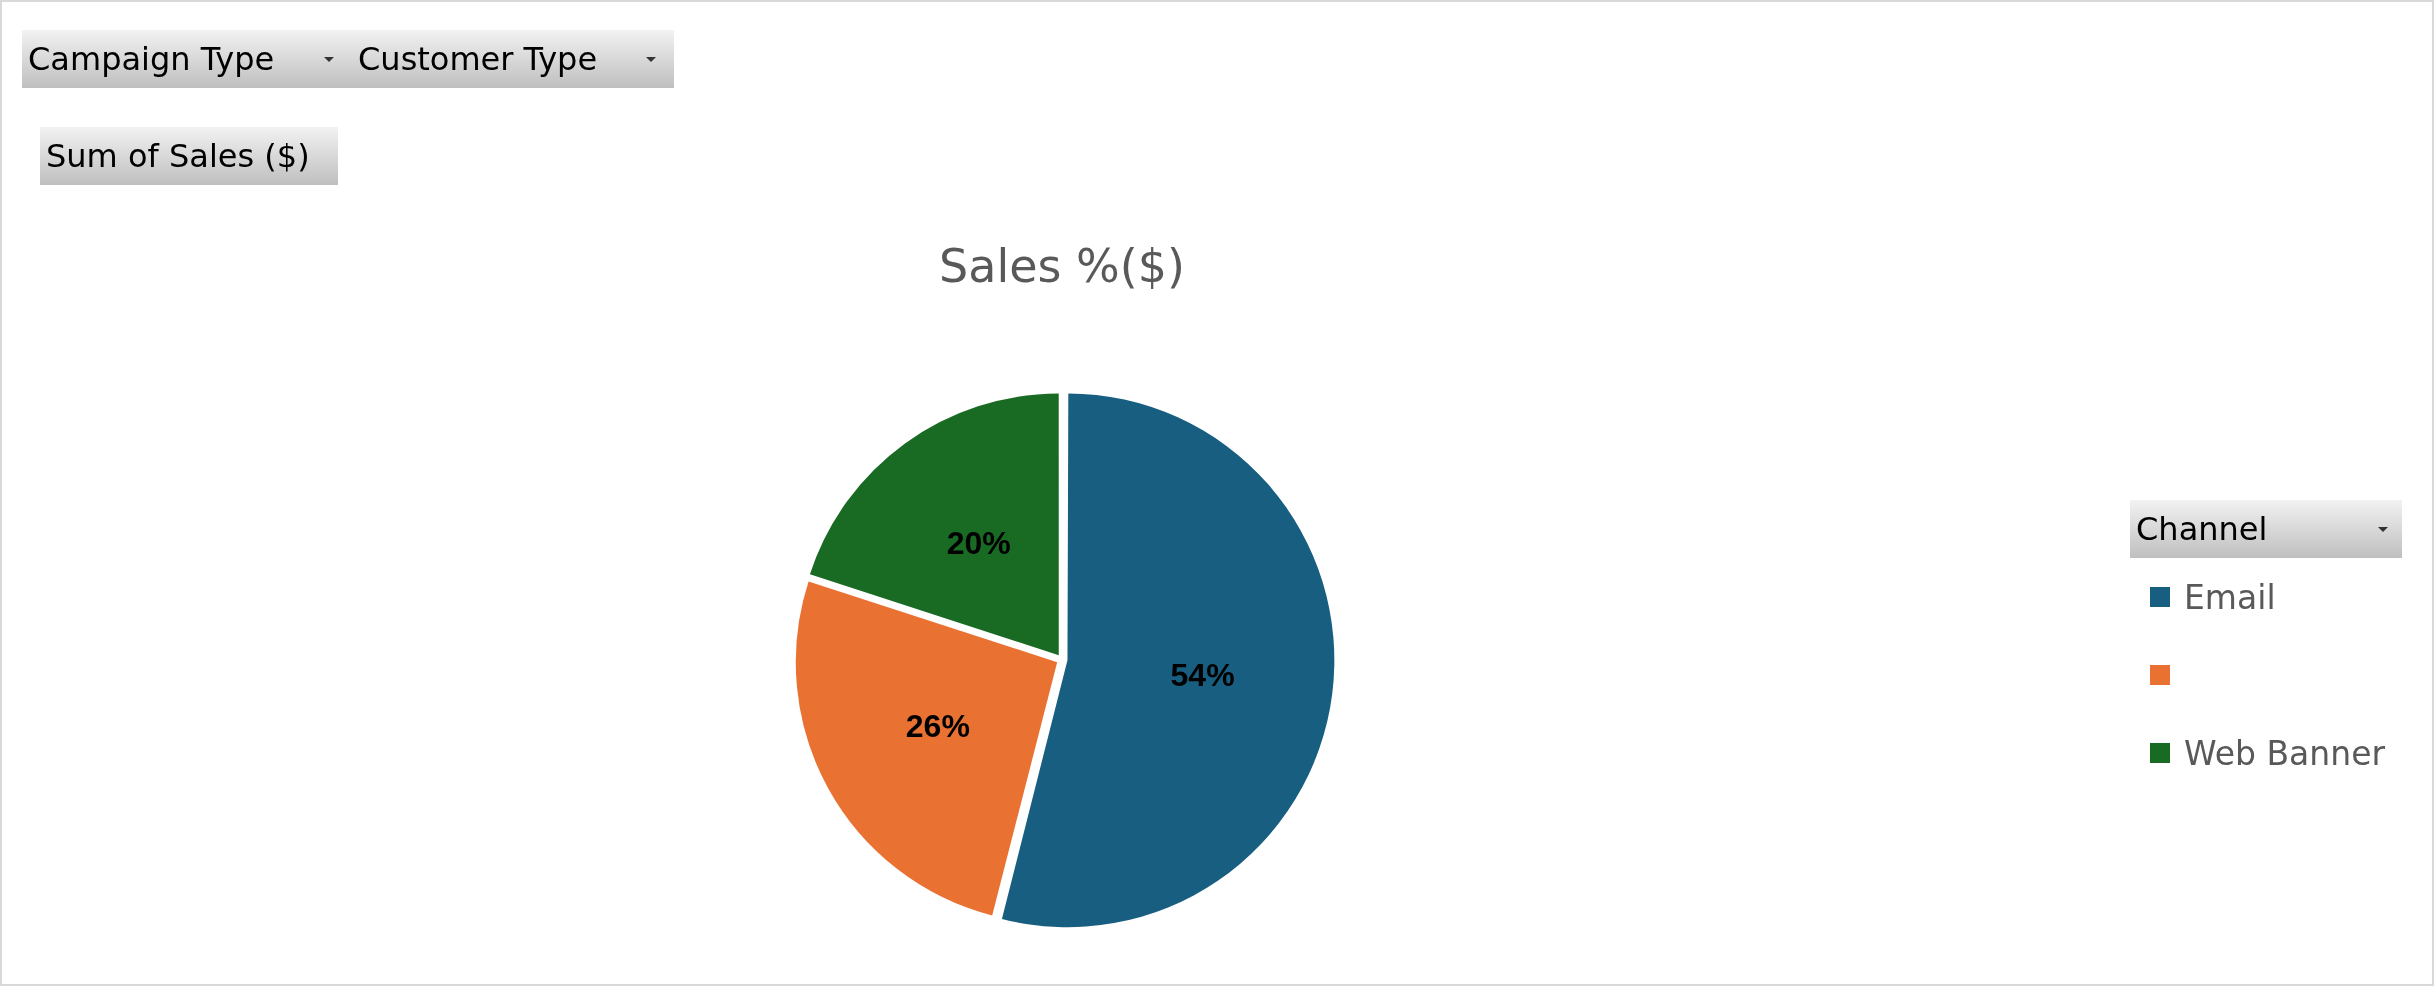 The image size is (2434, 986). What do you see at coordinates (189, 156) in the screenshot?
I see `text: Sum of Sales ($)` at bounding box center [189, 156].